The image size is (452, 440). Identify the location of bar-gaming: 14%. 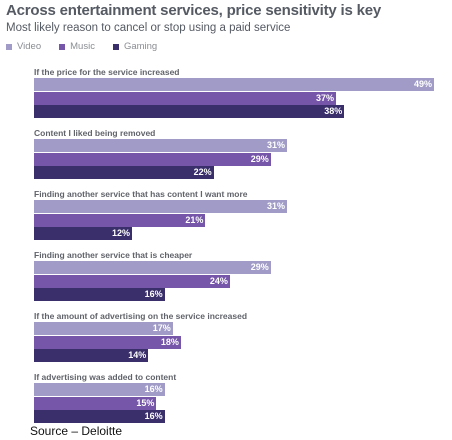
(91, 355).